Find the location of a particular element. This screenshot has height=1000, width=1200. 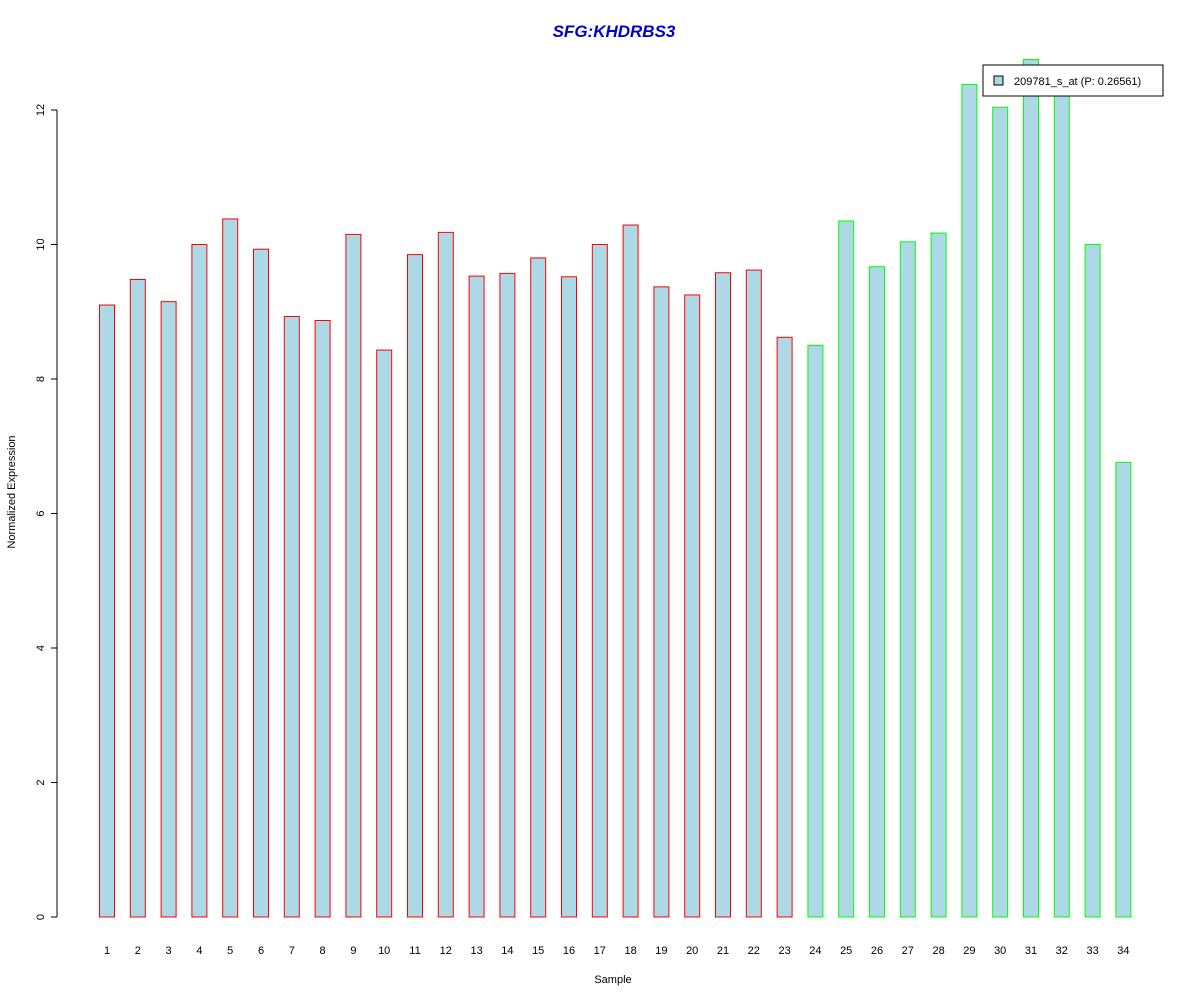

x-tick-label-26: 26 is located at coordinates (877, 951).